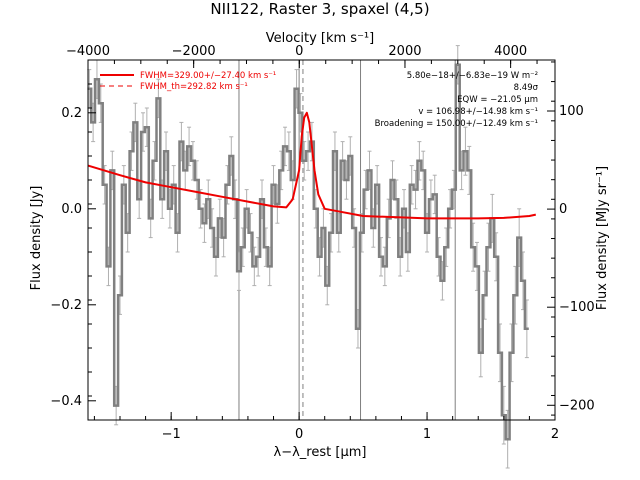 The image size is (640, 480). What do you see at coordinates (194, 51) in the screenshot?
I see `top-tick-label: −2000` at bounding box center [194, 51].